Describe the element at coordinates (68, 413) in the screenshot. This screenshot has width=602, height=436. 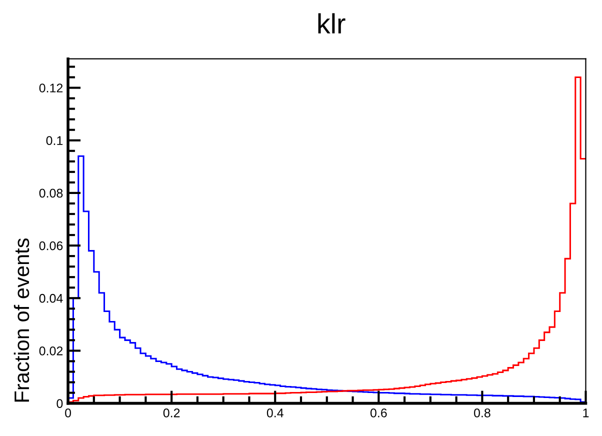
I see `x-tick-label: 0` at that location.